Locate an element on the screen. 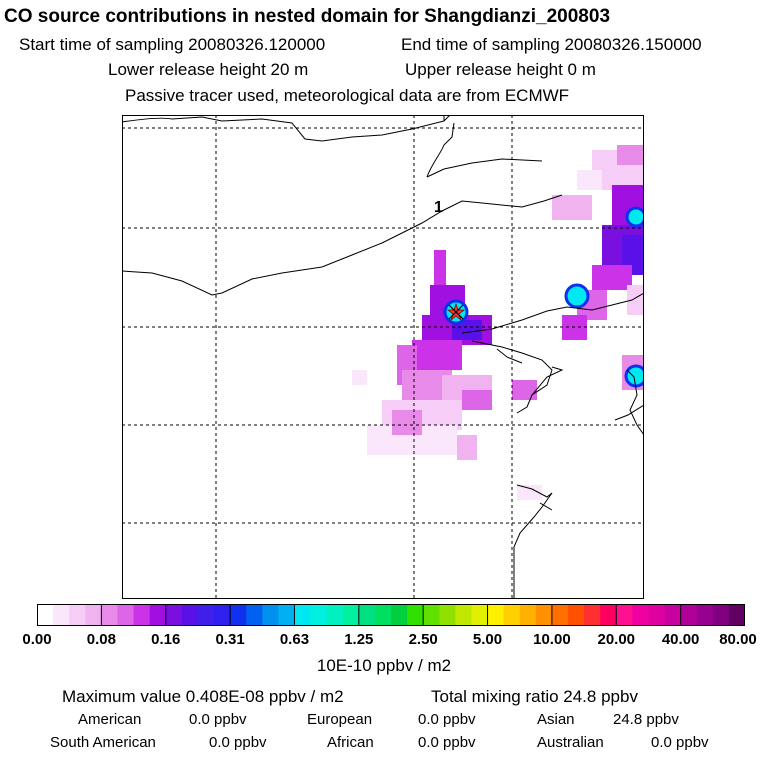 This screenshot has width=768, height=768. european-label: European is located at coordinates (340, 719).